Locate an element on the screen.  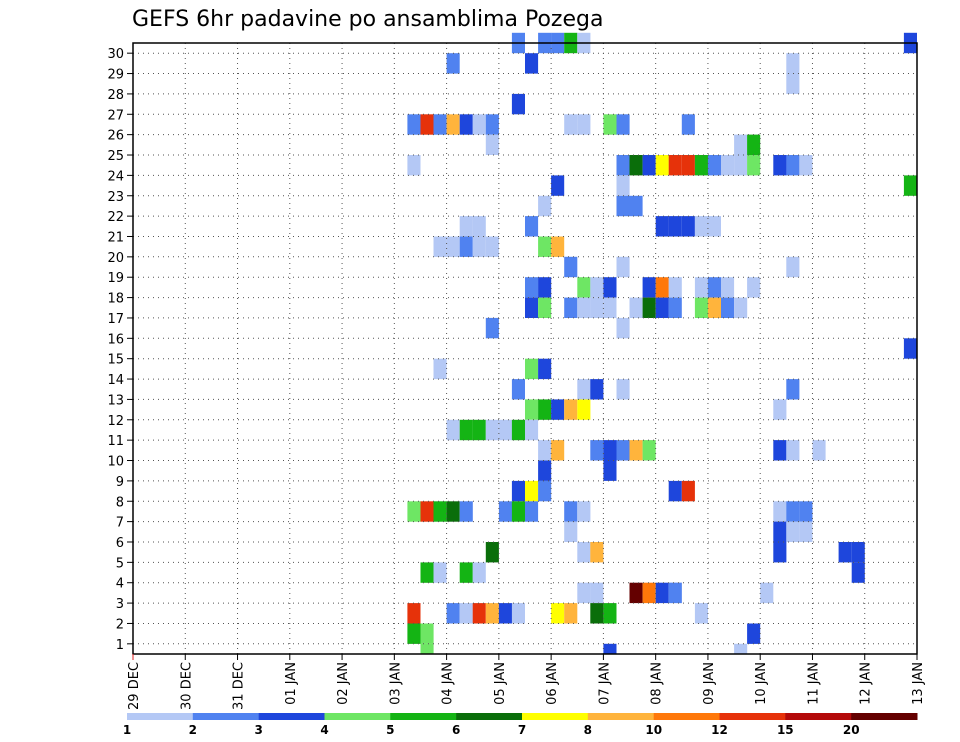
colorbar-label: 15 is located at coordinates (785, 730).